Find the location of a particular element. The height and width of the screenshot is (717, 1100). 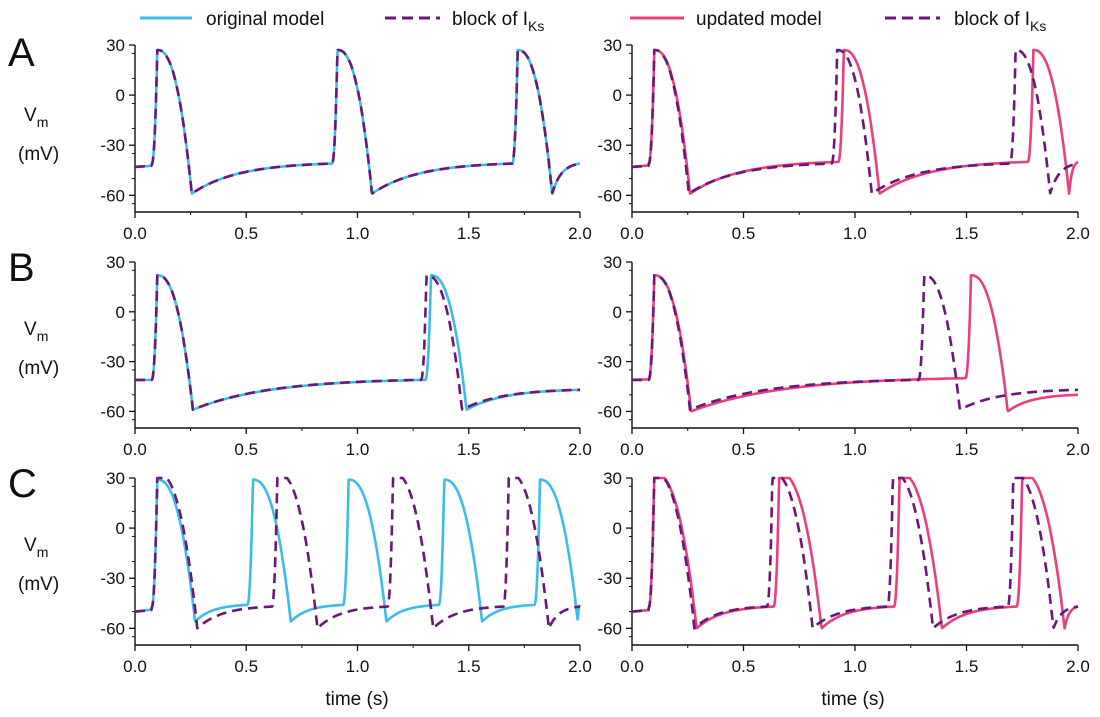

ylabel-row-b: Vm (mV) is located at coordinates (38, 349).